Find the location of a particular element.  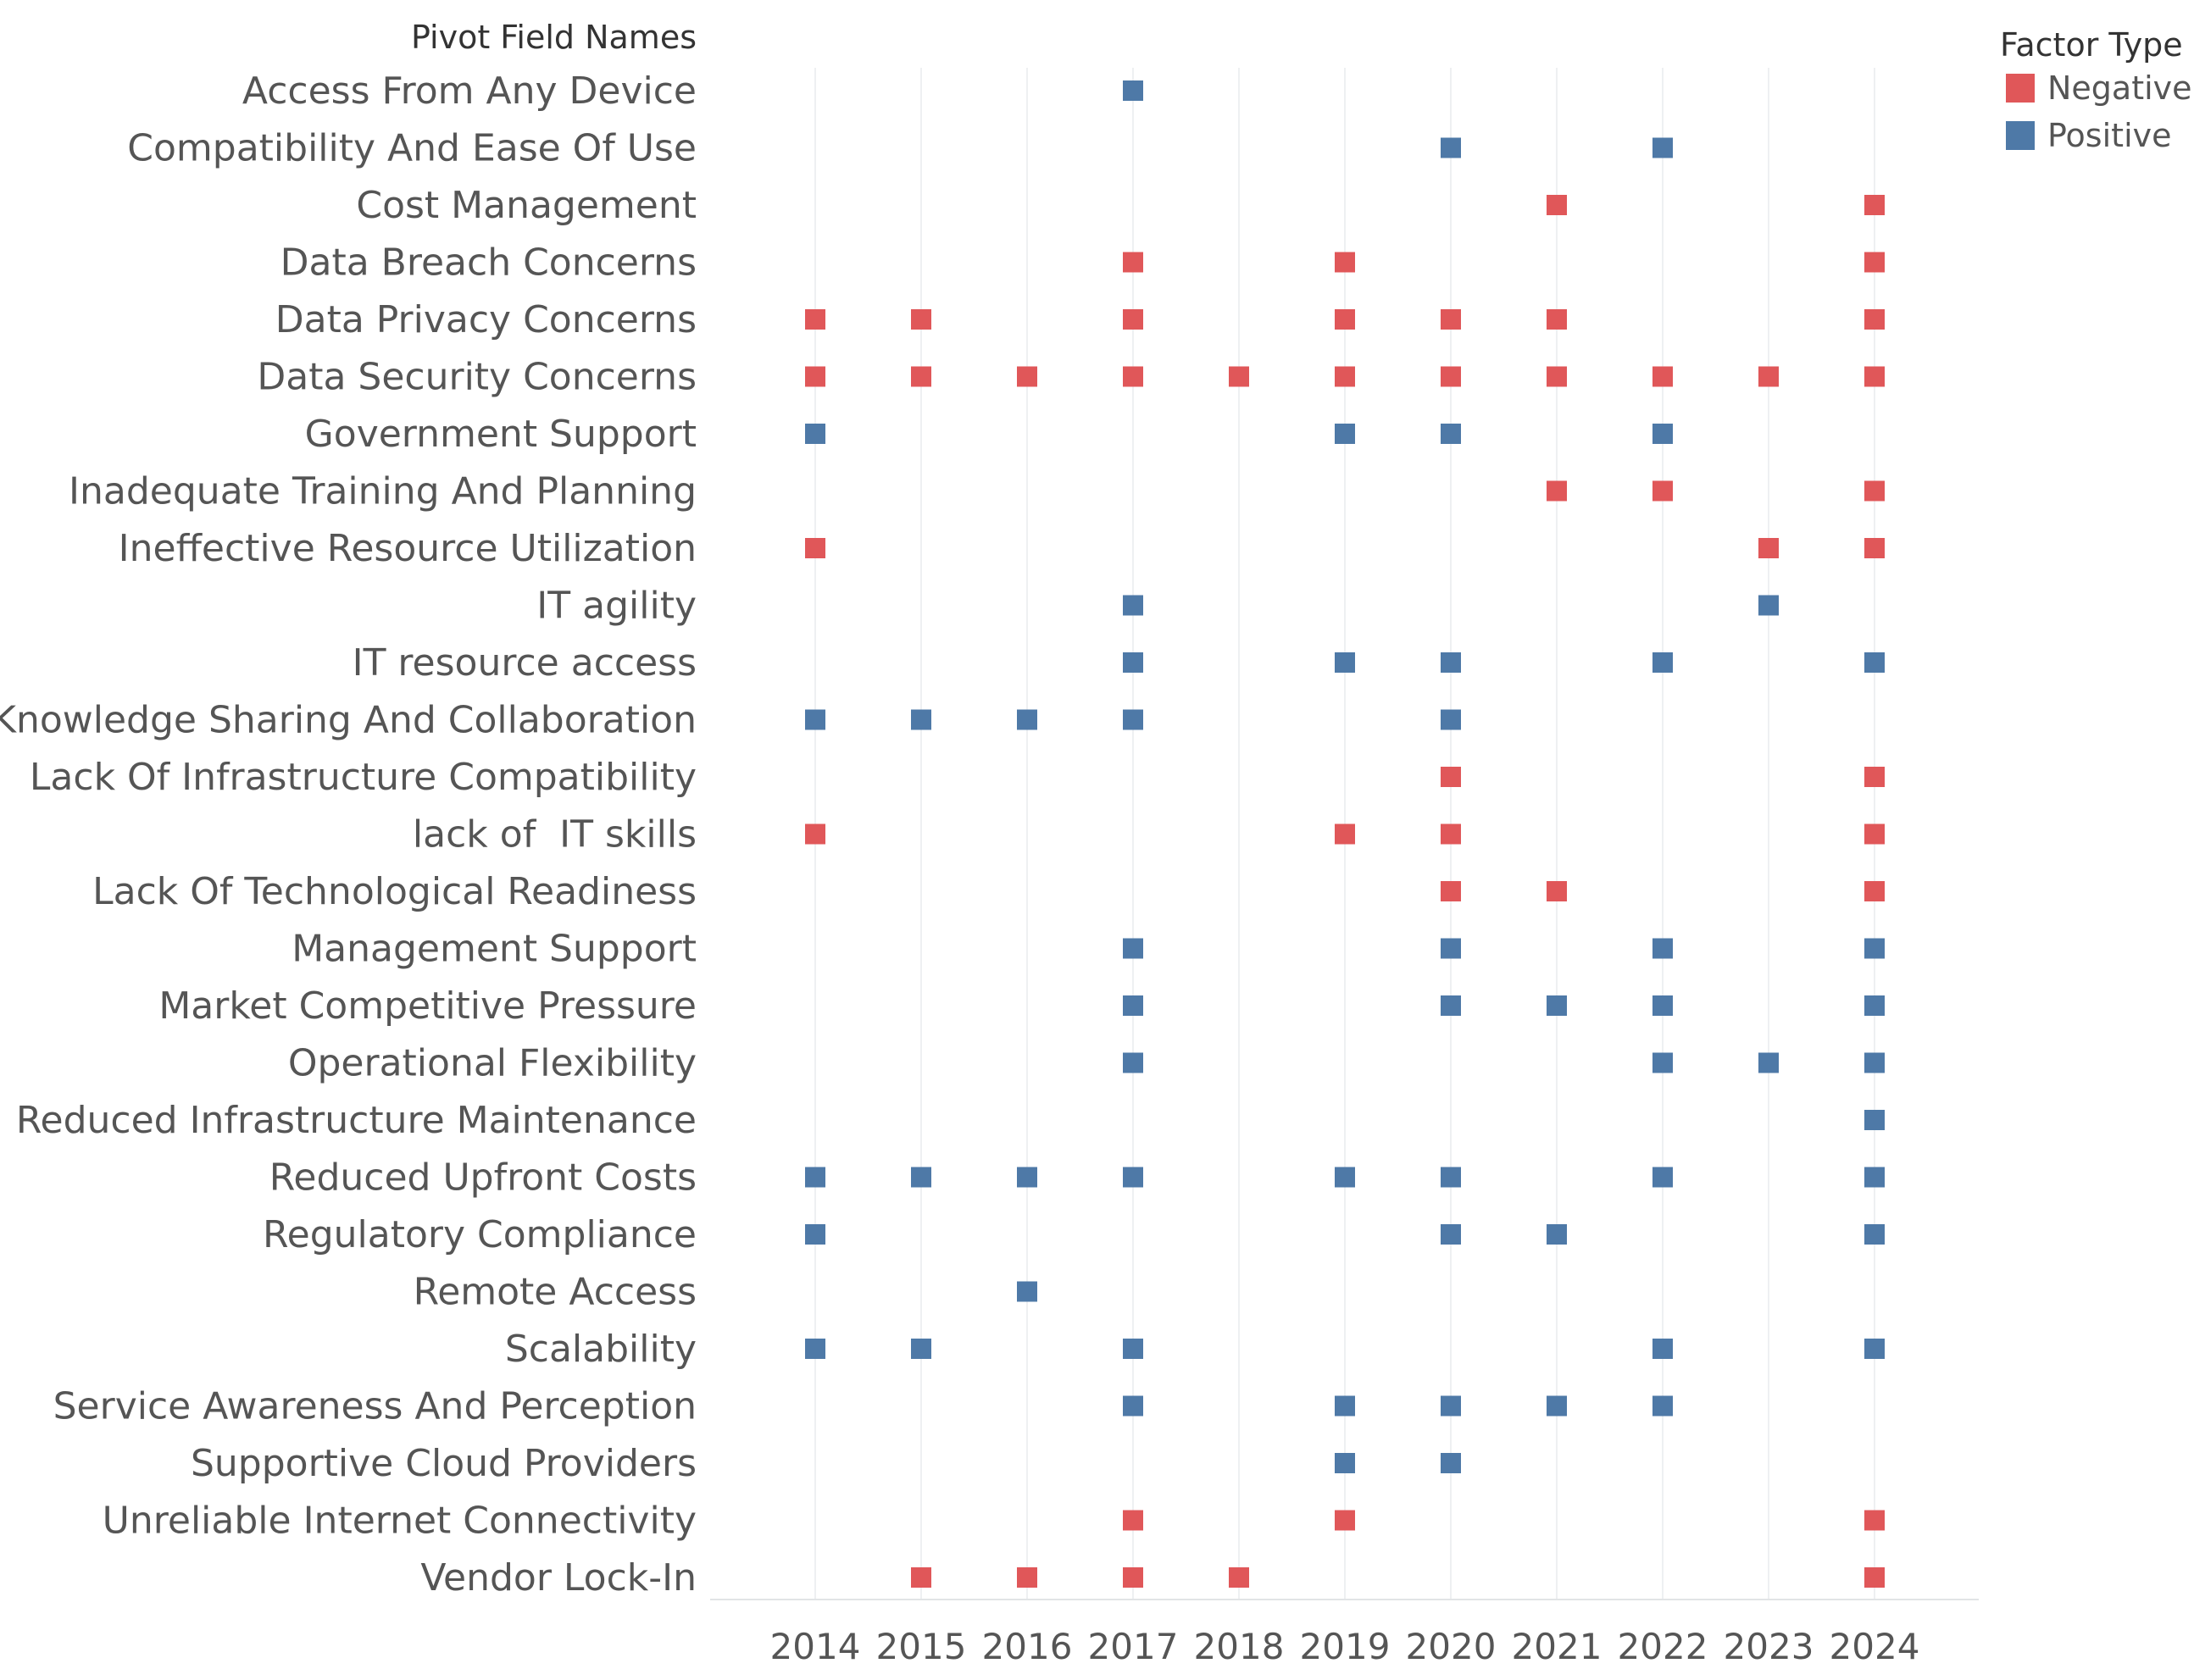

legend-swatch-negative is located at coordinates (2021, 88).